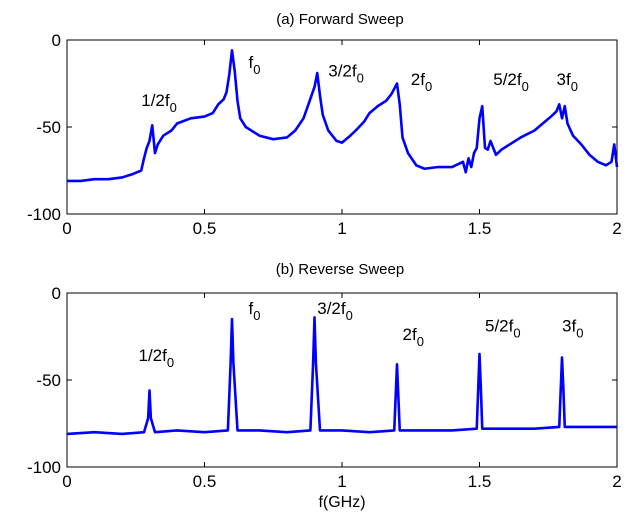 This screenshot has width=633, height=513. What do you see at coordinates (340, 269) in the screenshot?
I see `panel-b-title: (b) Reverse Sweep` at bounding box center [340, 269].